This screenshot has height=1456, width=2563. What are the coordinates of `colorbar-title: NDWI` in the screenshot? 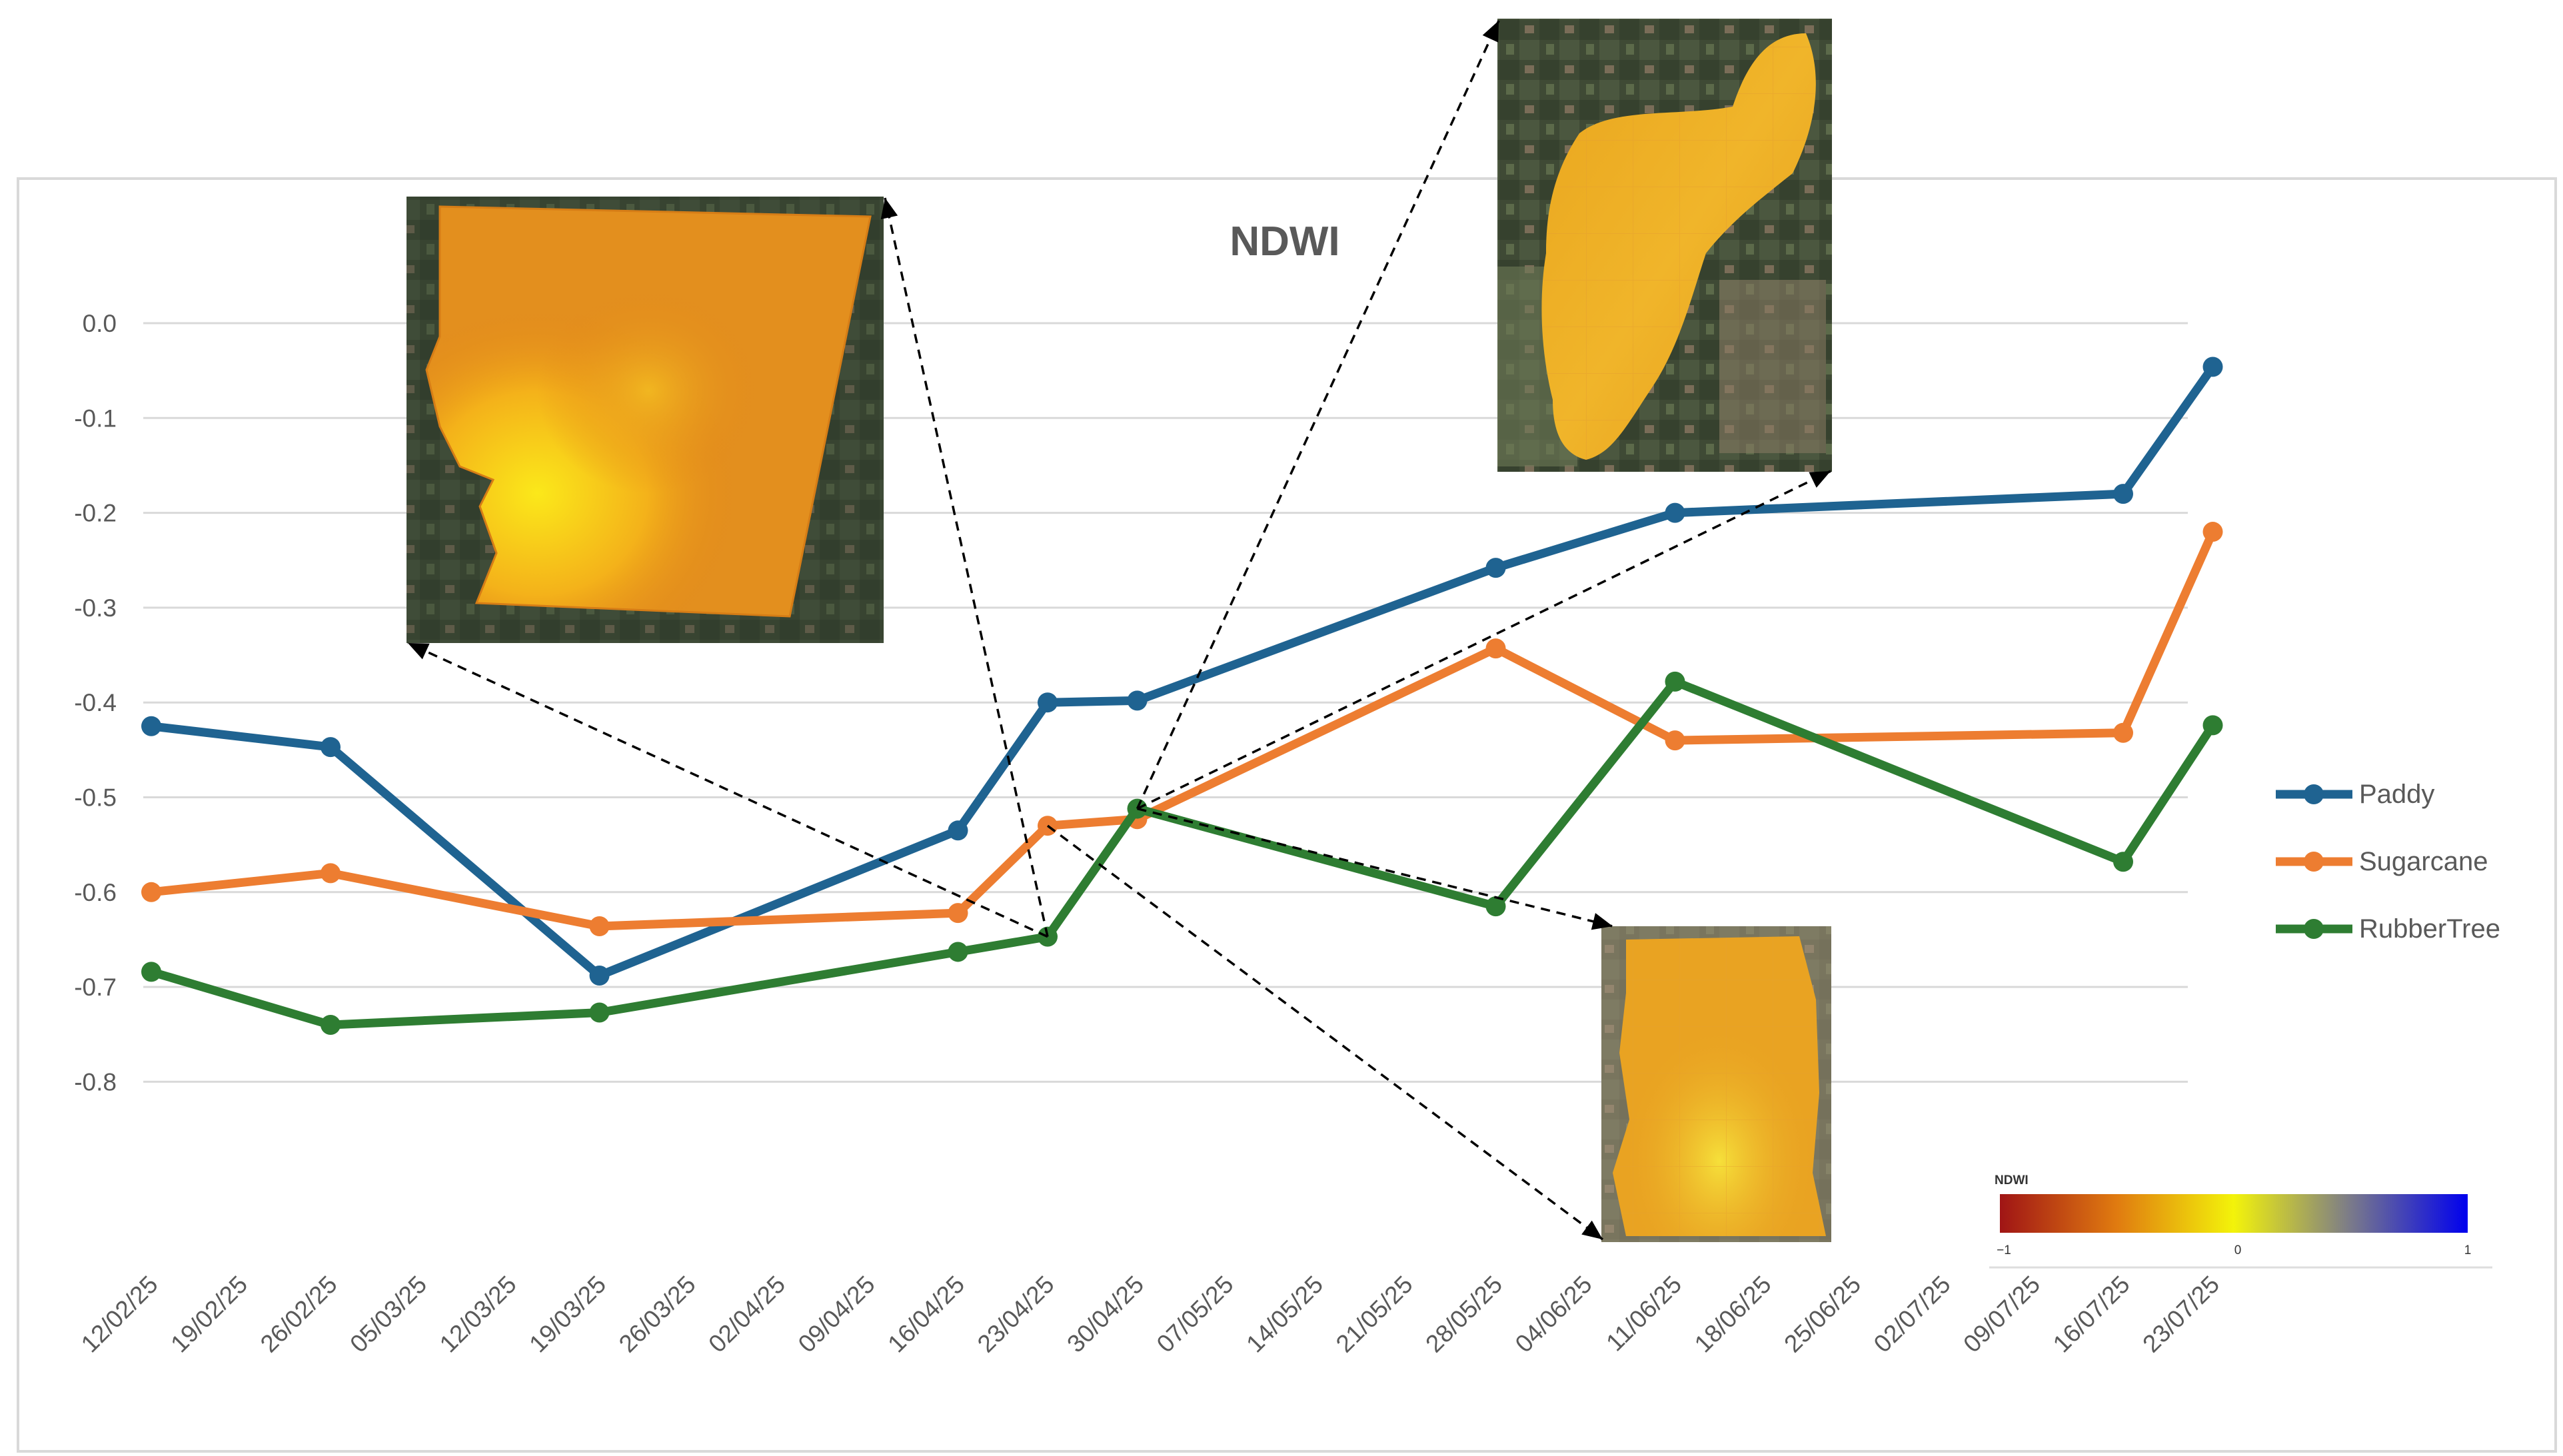 It's located at (2012, 1180).